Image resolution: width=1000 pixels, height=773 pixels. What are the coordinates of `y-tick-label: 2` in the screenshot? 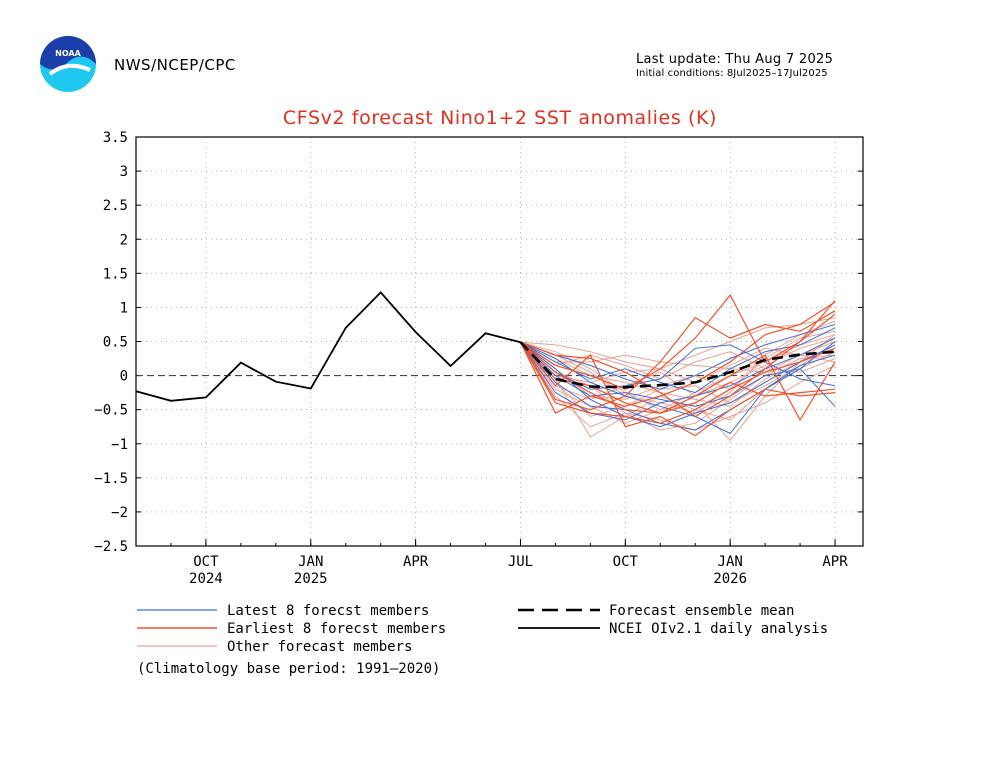 It's located at (124, 240).